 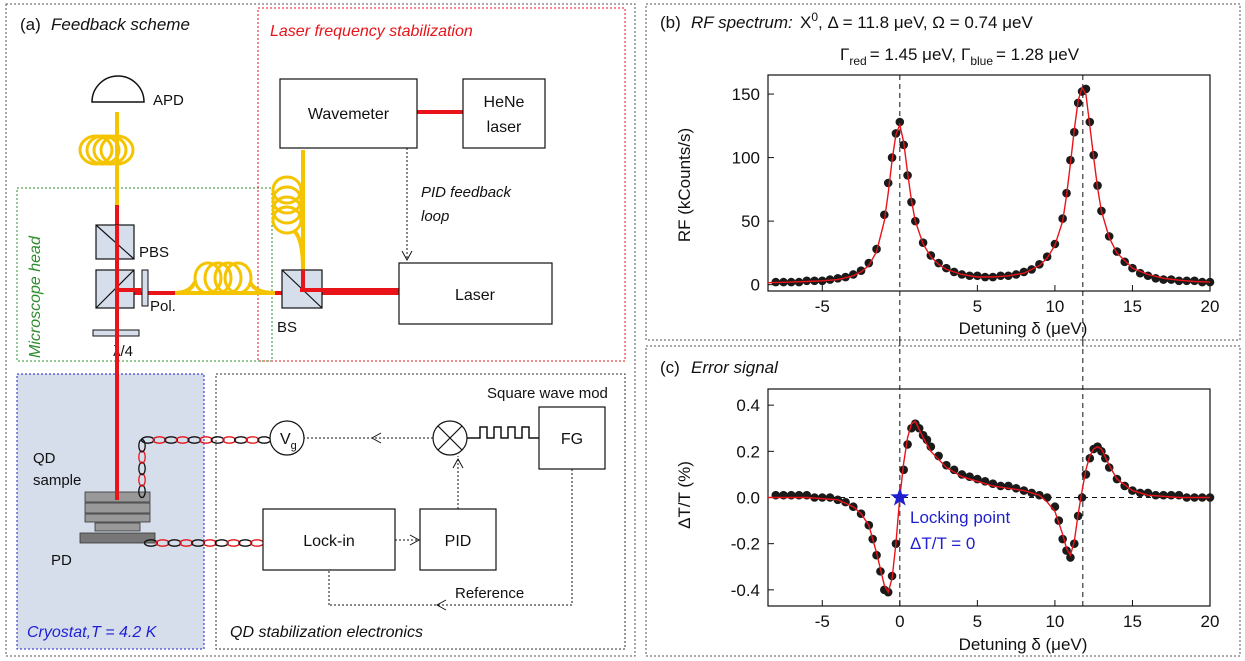 What do you see at coordinates (684, 185) in the screenshot?
I see `panel-b-ylabel: RF (kCounts/s)` at bounding box center [684, 185].